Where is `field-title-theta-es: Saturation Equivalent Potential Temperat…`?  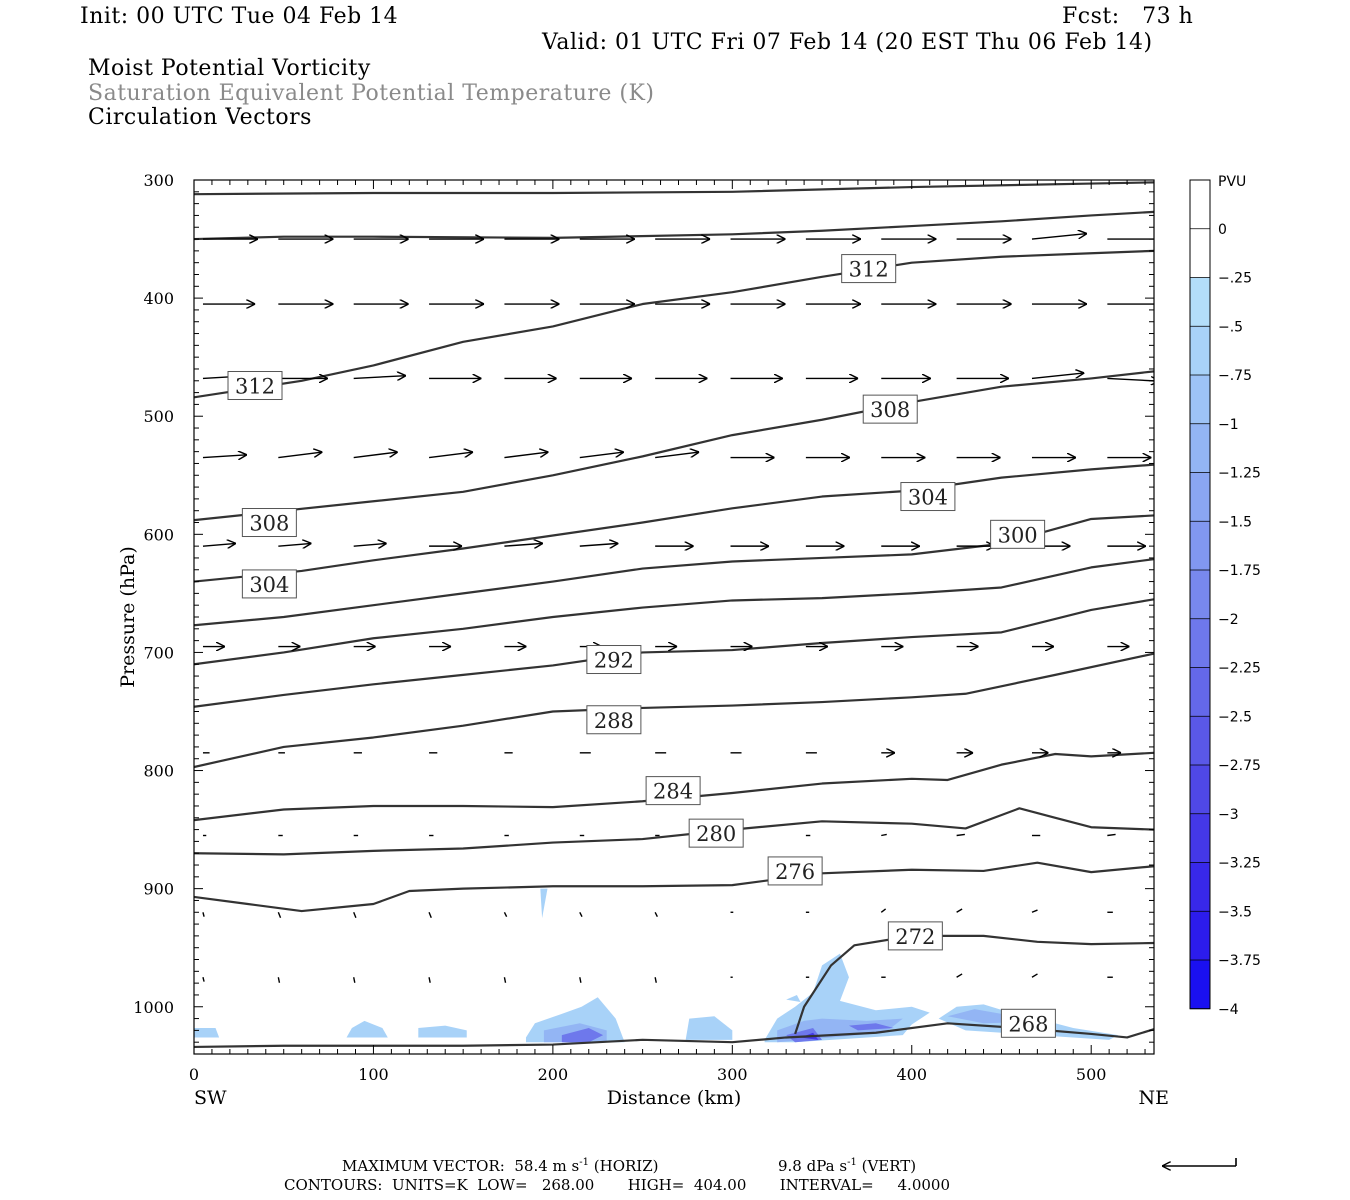 field-title-theta-es: Saturation Equivalent Potential Temperat… is located at coordinates (371, 93).